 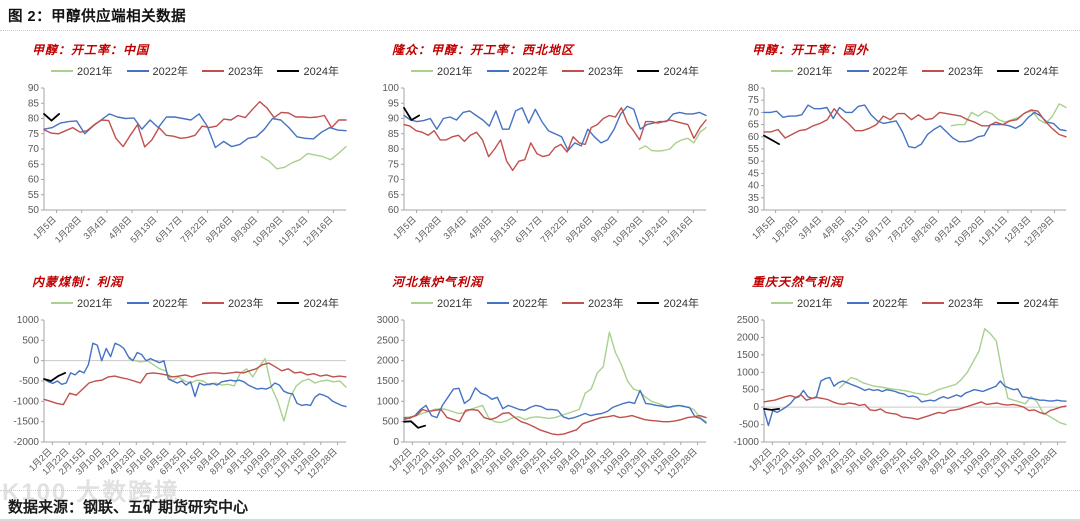 What do you see at coordinates (540, 505) in the screenshot?
I see `figure-footer: 数据来源：钢联、五矿期货研究中心` at bounding box center [540, 505].